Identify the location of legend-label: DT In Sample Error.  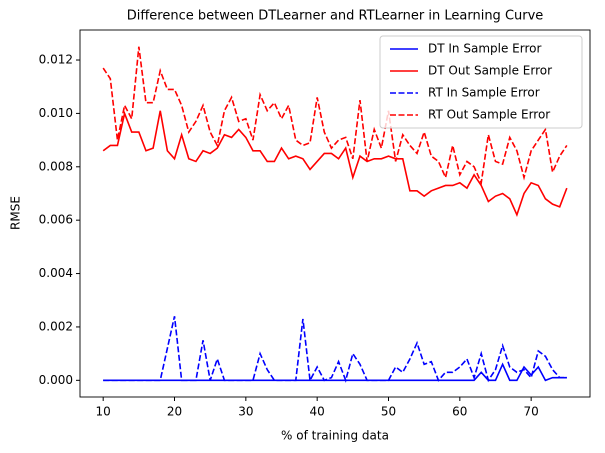
(484, 49).